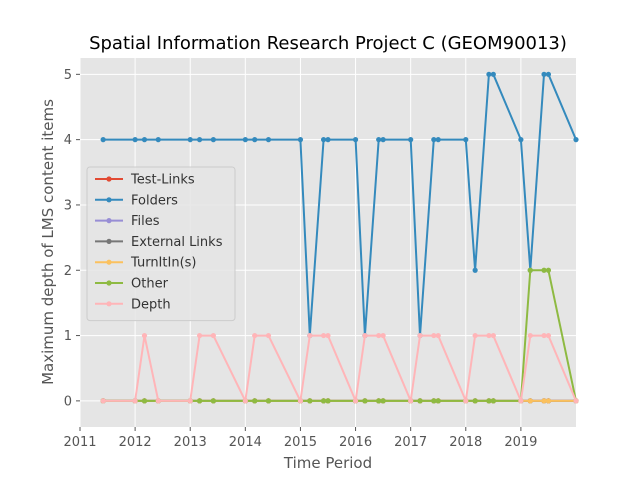 Image resolution: width=640 pixels, height=480 pixels. I want to click on x-tick-label: 2019, so click(520, 442).